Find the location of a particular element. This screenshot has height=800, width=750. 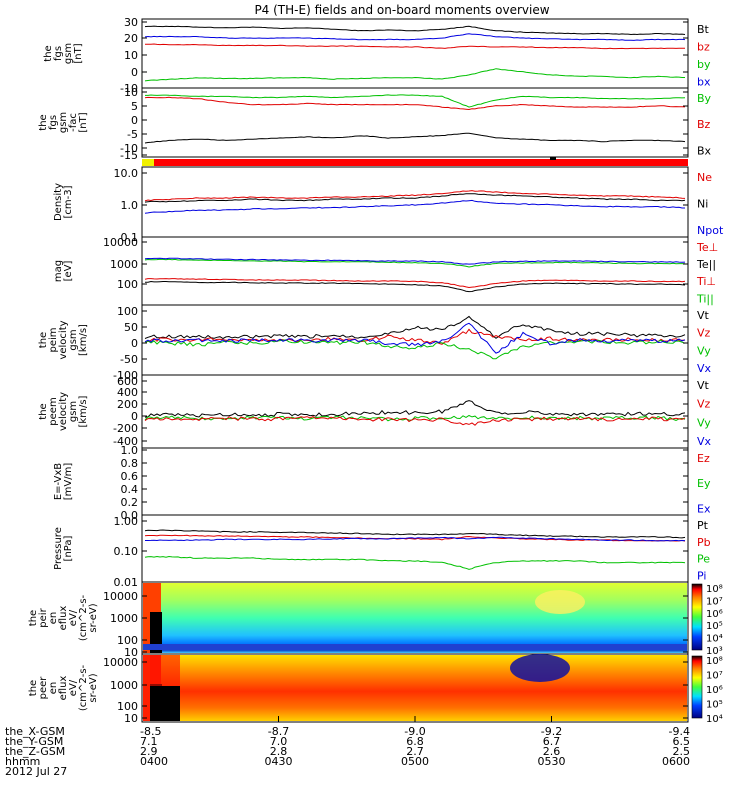

y-axis-label-line: velocity is located at coordinates (63, 411).